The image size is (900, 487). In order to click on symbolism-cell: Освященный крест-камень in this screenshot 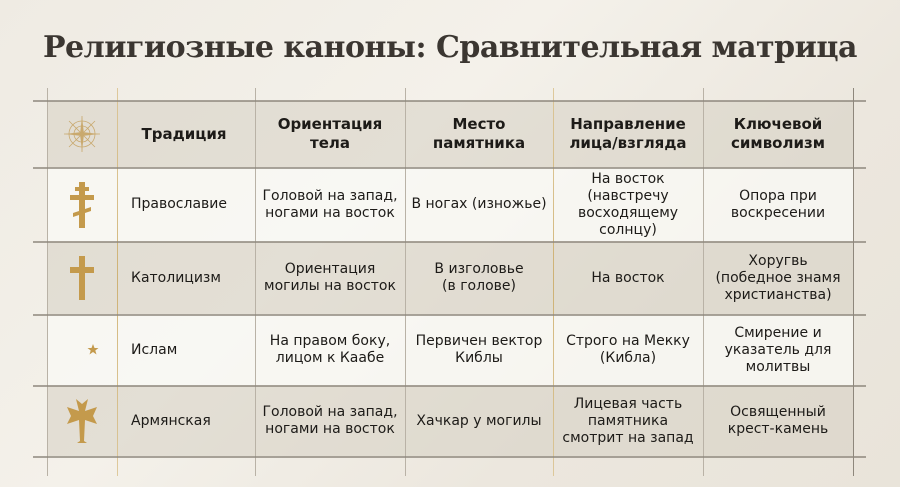, I will do `click(778, 420)`.